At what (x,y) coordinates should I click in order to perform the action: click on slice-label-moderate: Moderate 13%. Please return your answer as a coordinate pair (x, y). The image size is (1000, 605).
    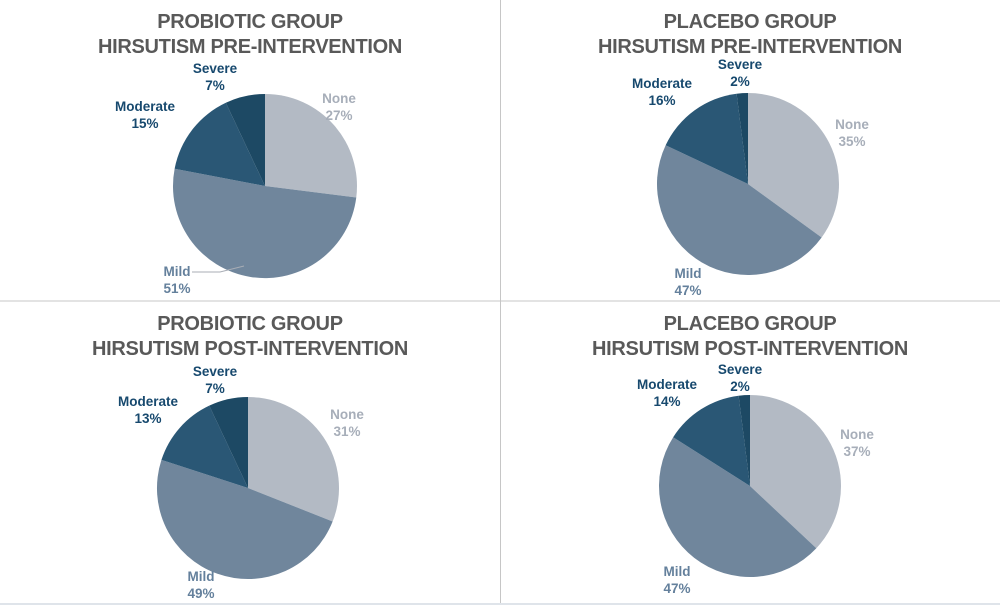
    Looking at the image, I should click on (148, 410).